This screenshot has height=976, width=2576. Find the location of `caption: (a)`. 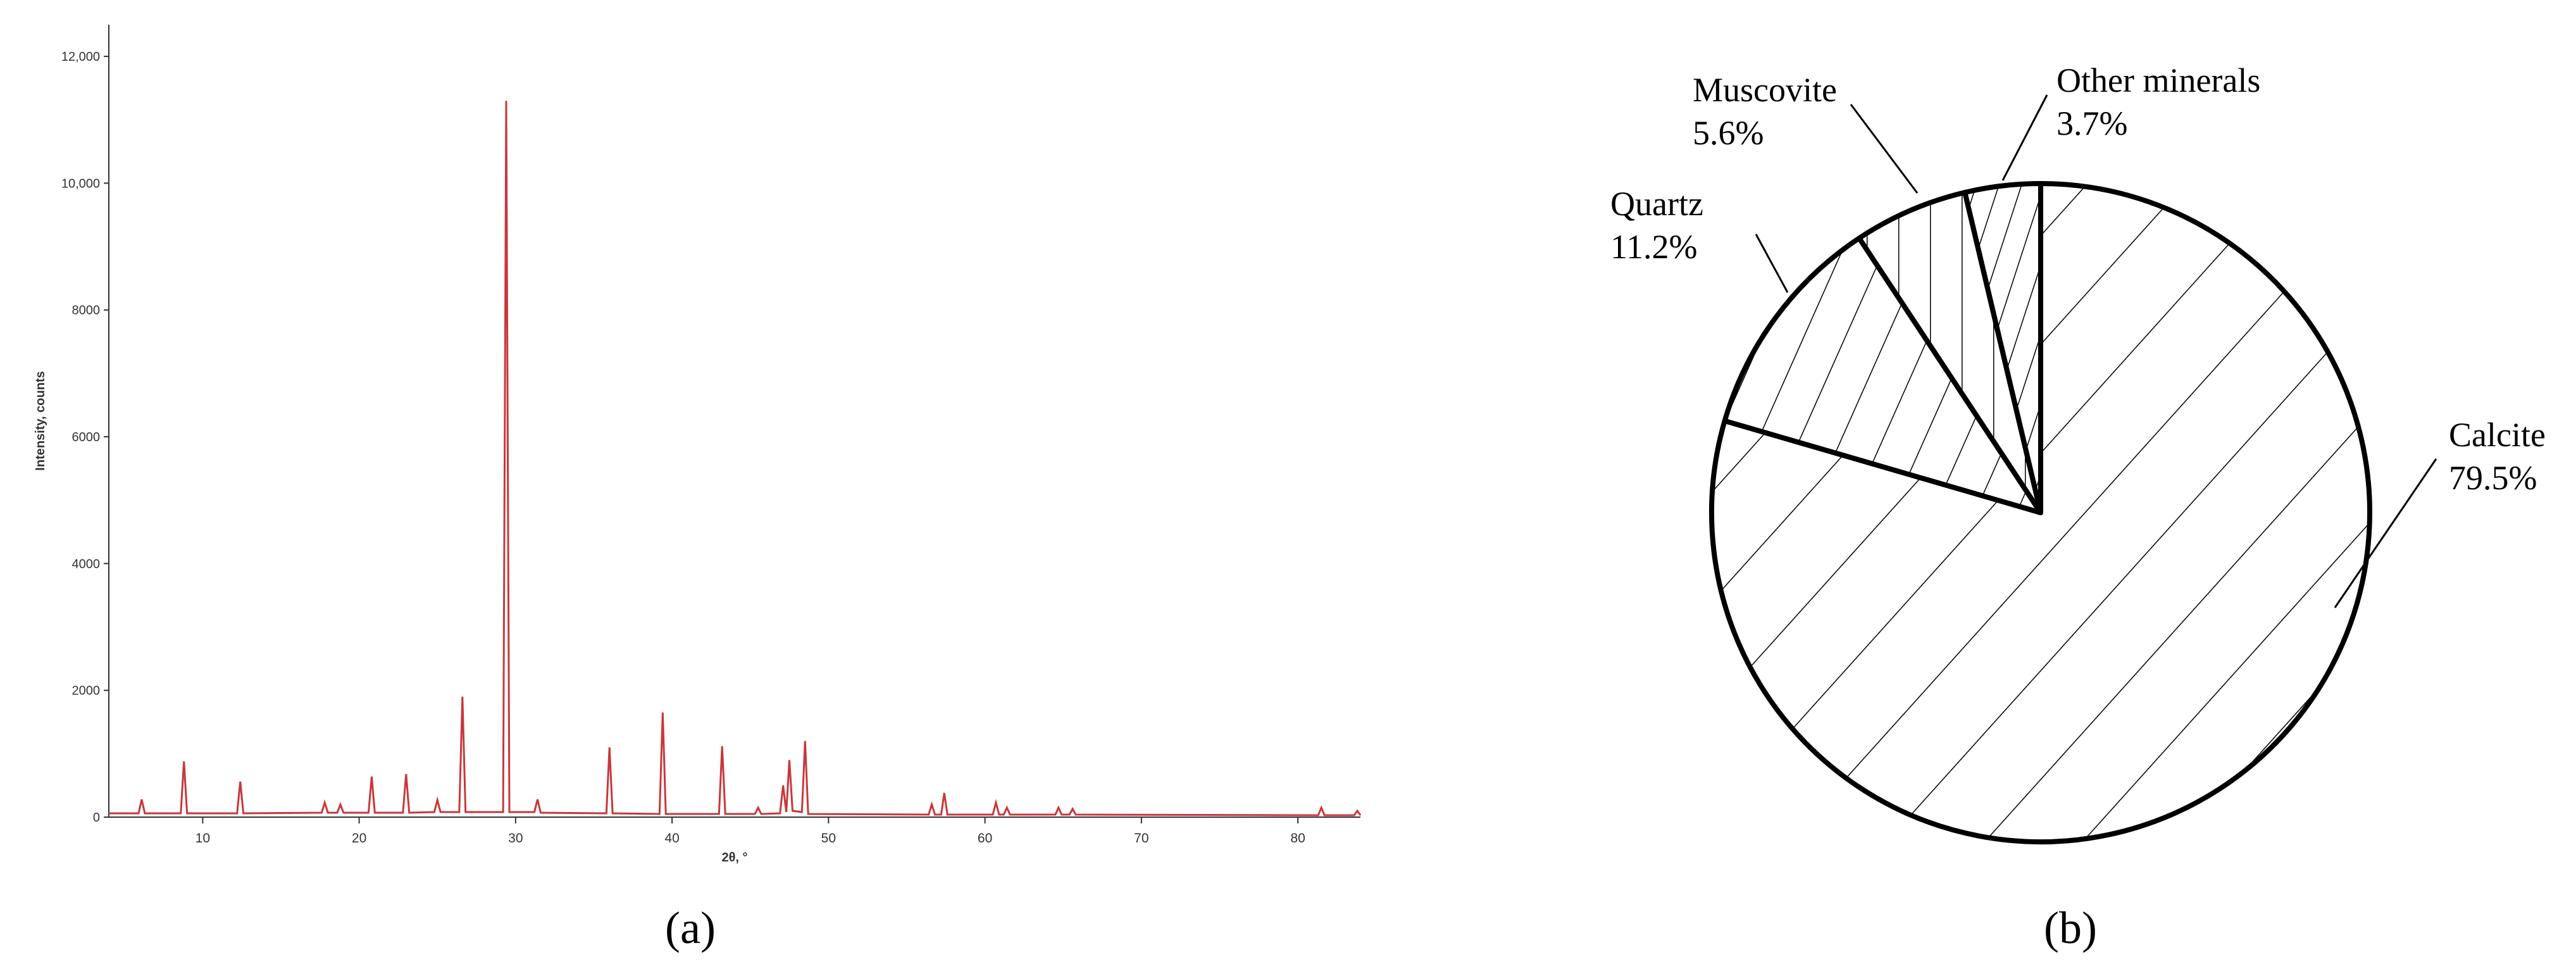

caption: (a) is located at coordinates (690, 928).